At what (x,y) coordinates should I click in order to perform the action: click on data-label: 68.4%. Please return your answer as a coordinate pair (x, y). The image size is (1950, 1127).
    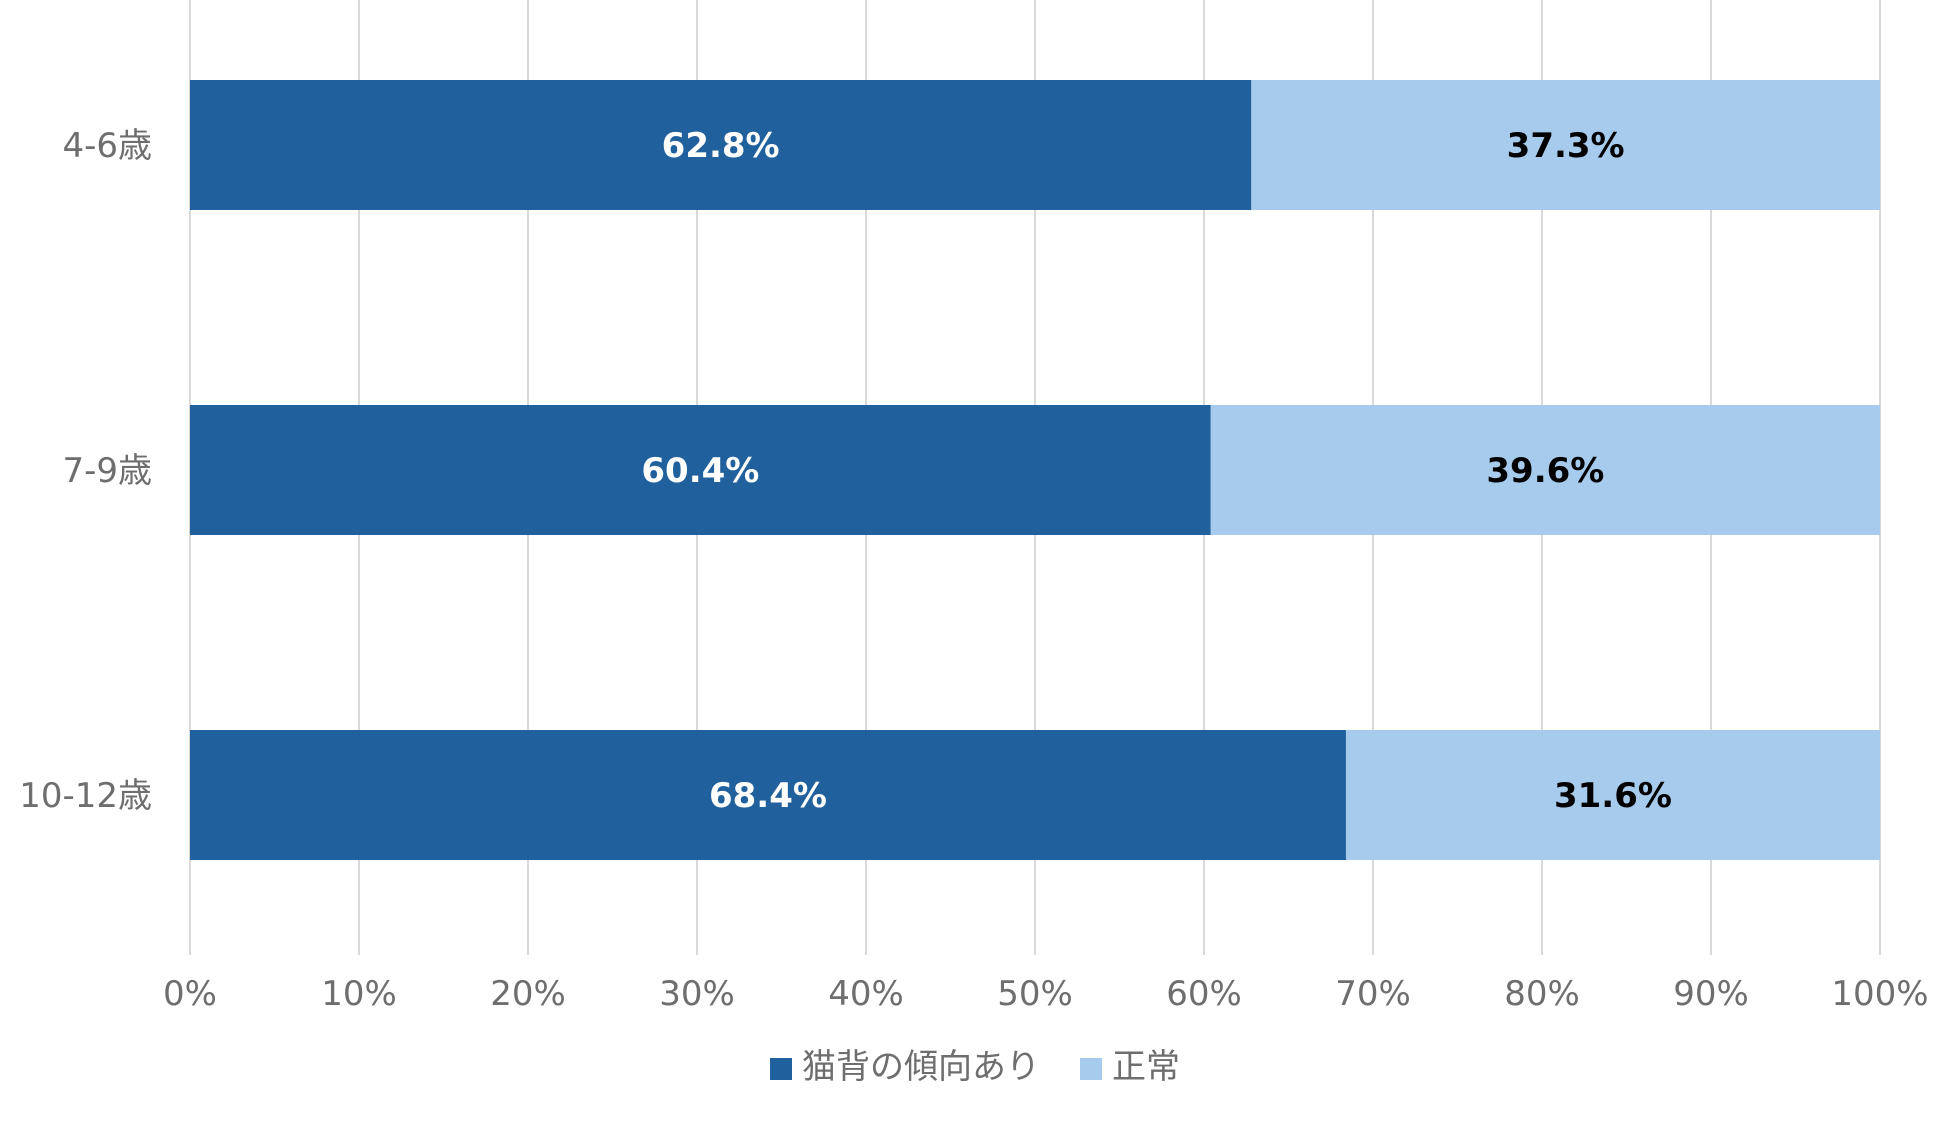
    Looking at the image, I should click on (768, 796).